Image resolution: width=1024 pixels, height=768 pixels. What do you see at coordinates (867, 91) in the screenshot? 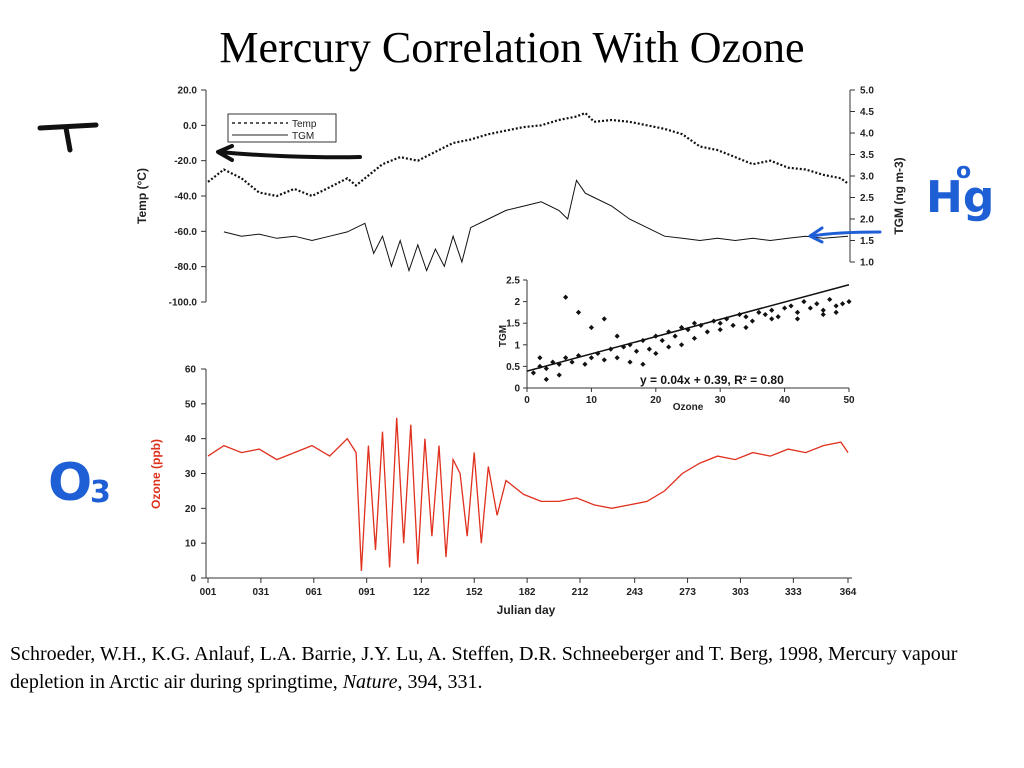
I see `tgm-tick-label: 5.0` at bounding box center [867, 91].